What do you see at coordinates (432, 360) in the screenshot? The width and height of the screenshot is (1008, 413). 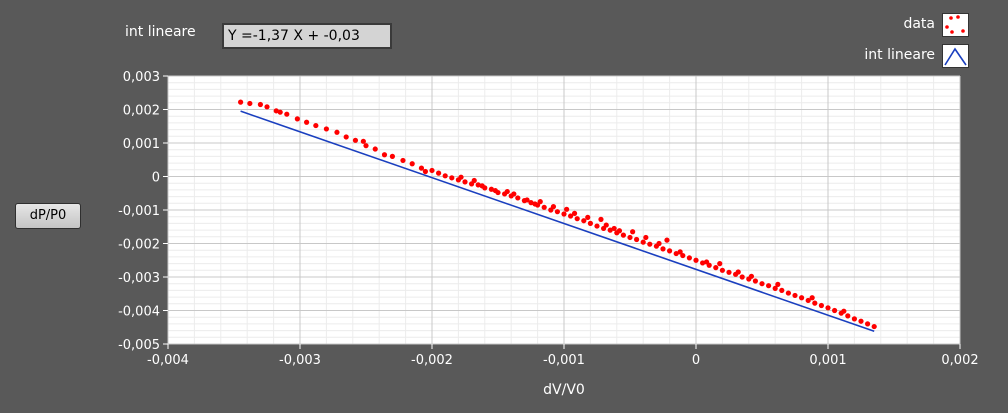 I see `x-tick-label: -0,002` at bounding box center [432, 360].